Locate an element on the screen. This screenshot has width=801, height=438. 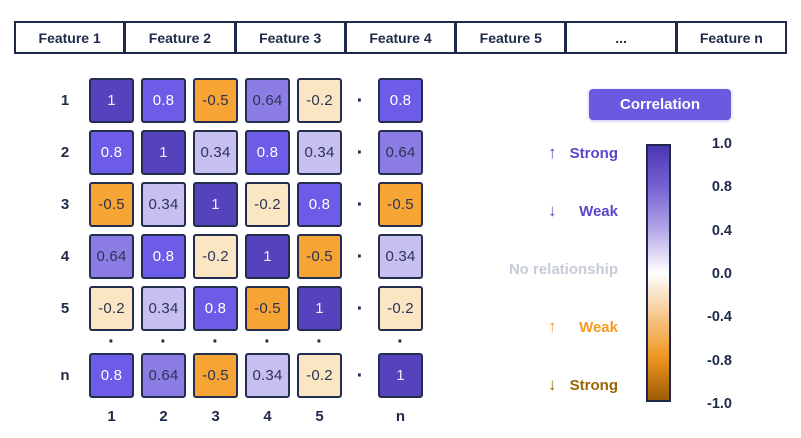
matrix-cell-r5c4: -0.5 is located at coordinates (267, 308).